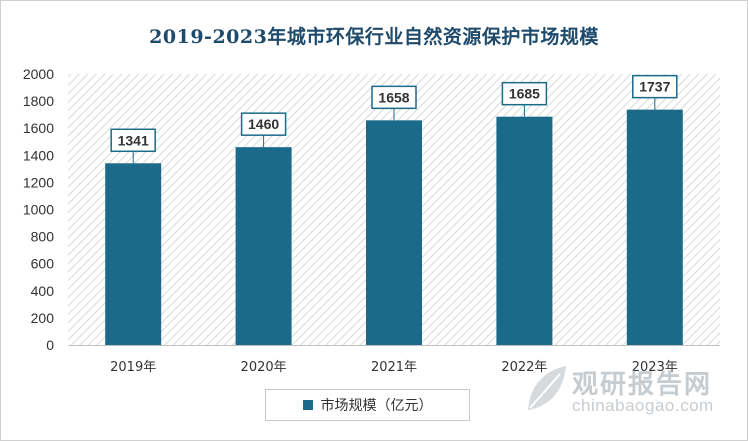 Image resolution: width=748 pixels, height=441 pixels. Describe the element at coordinates (655, 367) in the screenshot. I see `x-tick-label: 2023年` at that location.